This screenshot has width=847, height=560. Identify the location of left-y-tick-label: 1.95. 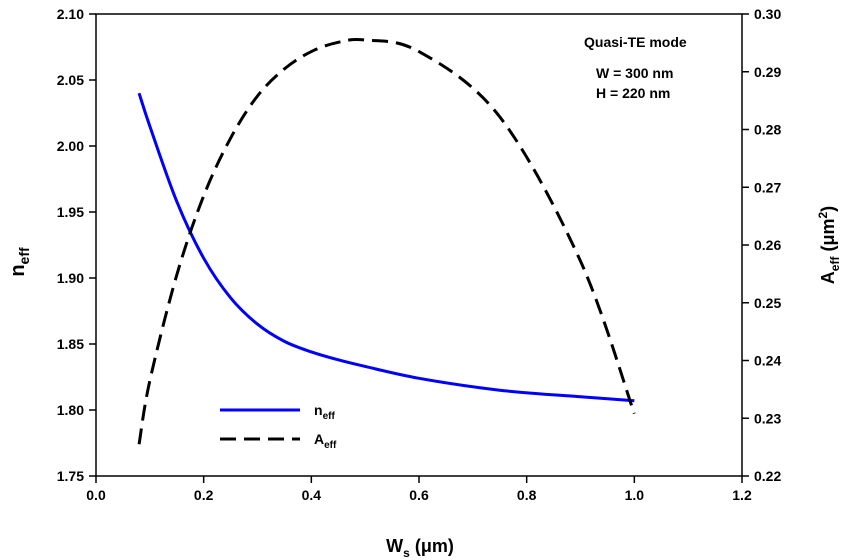
(70, 212).